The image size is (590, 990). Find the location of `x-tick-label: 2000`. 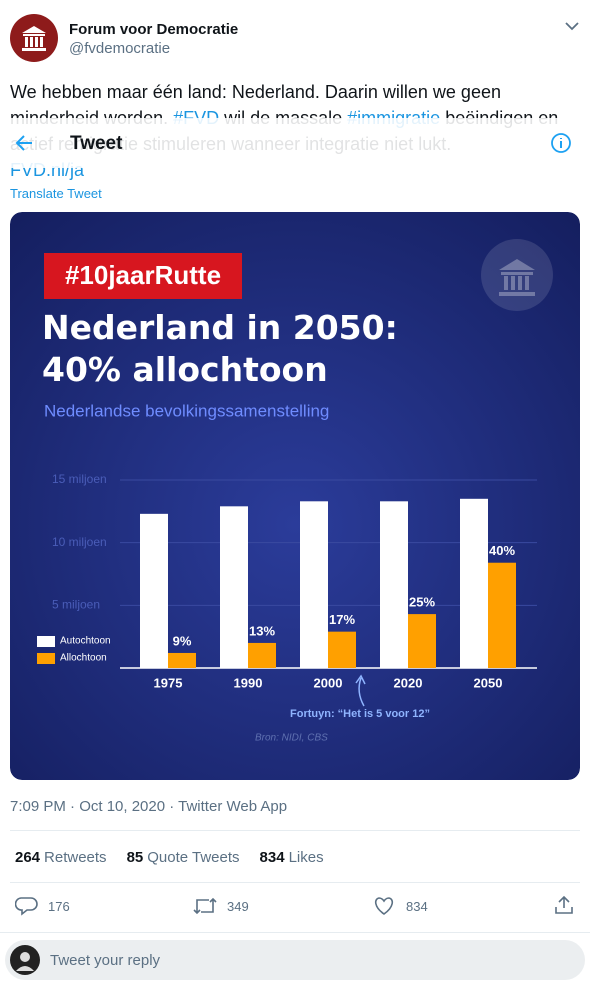

x-tick-label: 2000 is located at coordinates (328, 682).